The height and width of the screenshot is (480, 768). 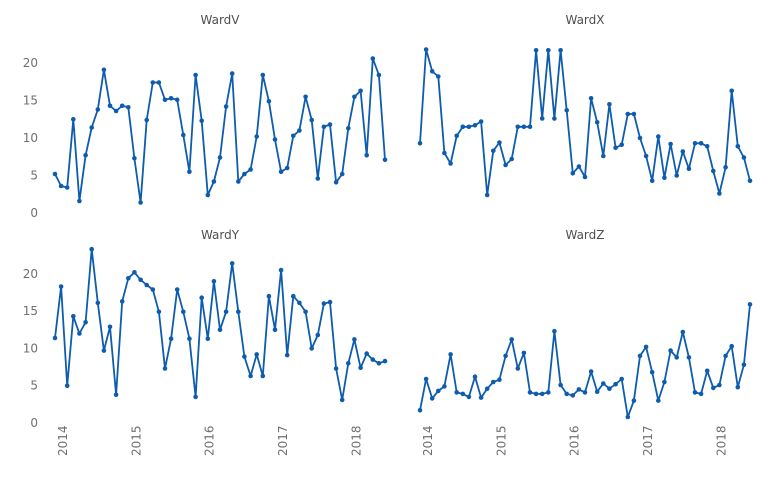 What do you see at coordinates (356, 440) in the screenshot?
I see `x-tick-label: 2018` at bounding box center [356, 440].